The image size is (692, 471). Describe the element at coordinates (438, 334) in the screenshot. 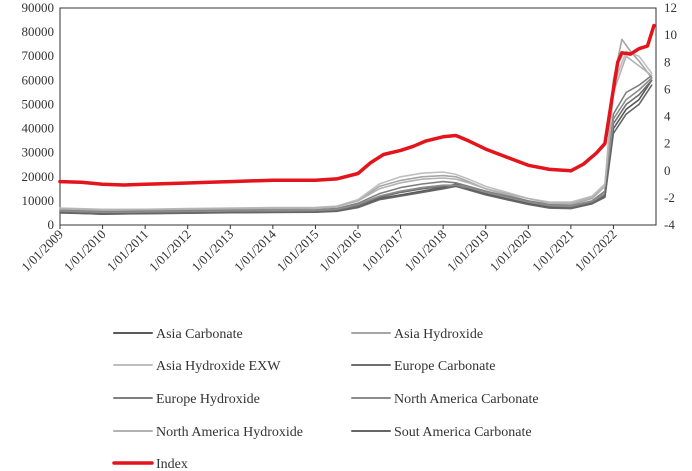

I see `legend-label-asia-hydroxide: Asia Hydroxide` at that location.